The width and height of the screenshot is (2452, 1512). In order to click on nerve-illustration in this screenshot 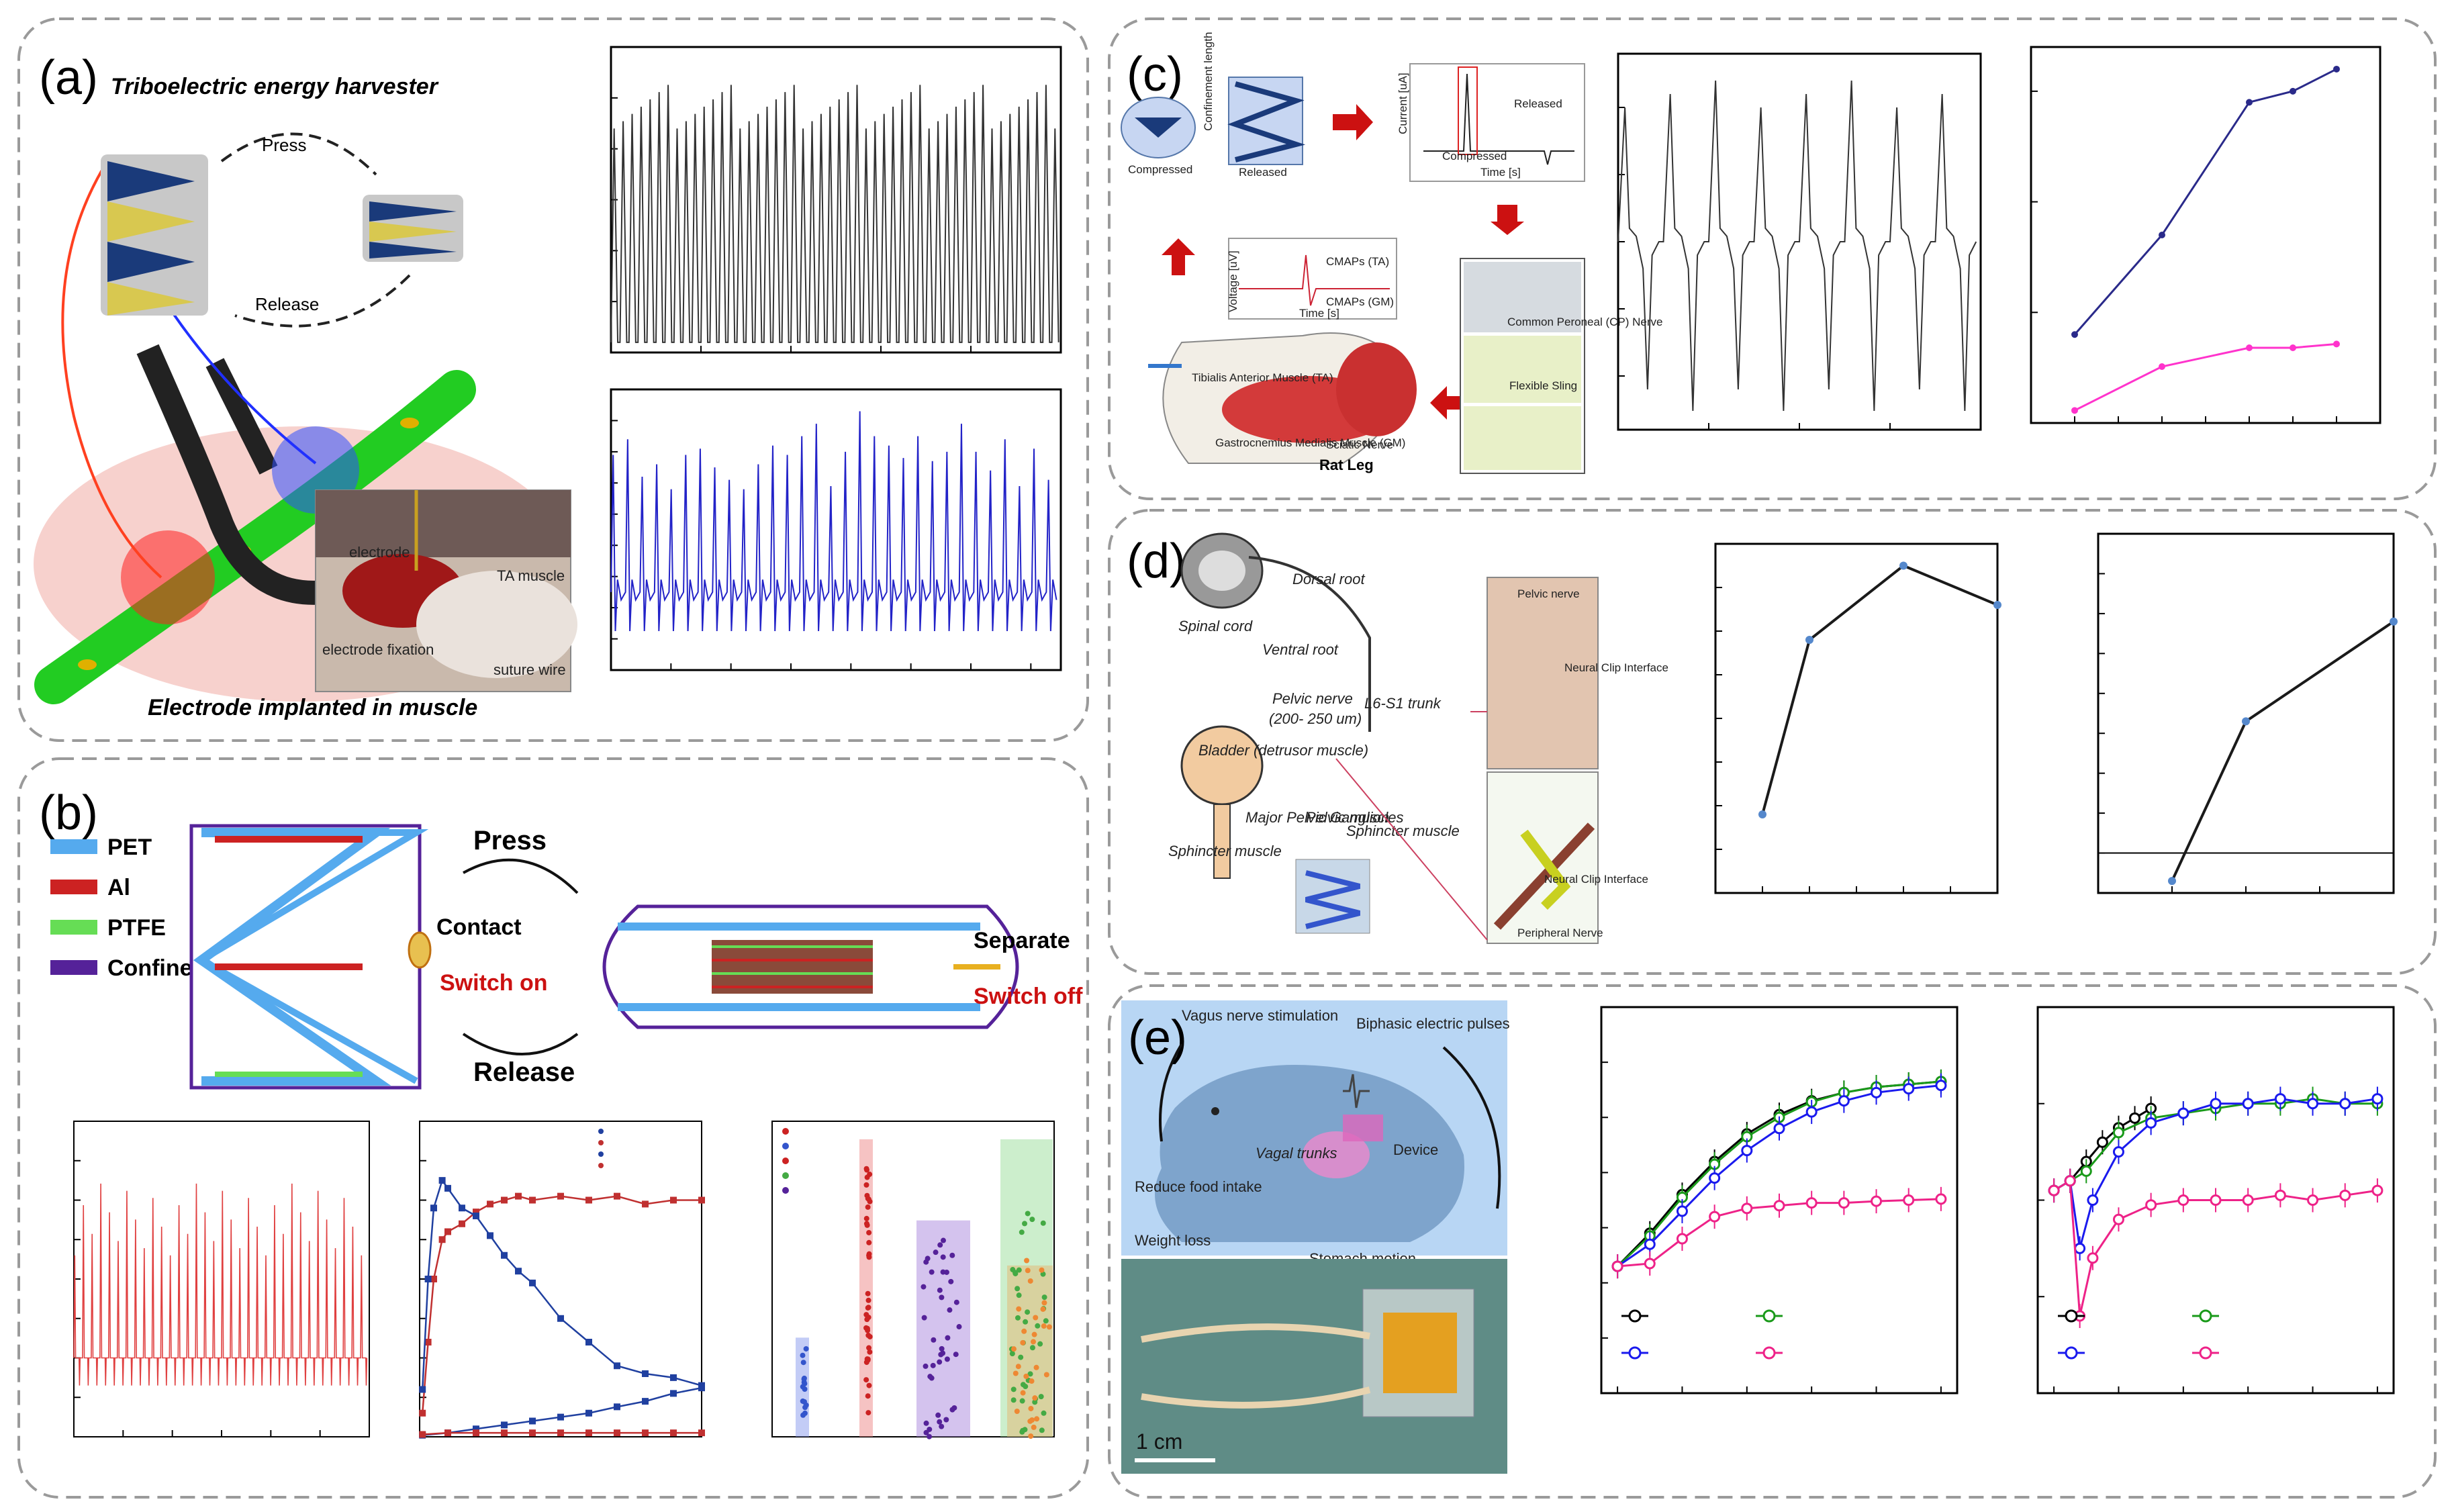, I will do `click(255, 537)`.